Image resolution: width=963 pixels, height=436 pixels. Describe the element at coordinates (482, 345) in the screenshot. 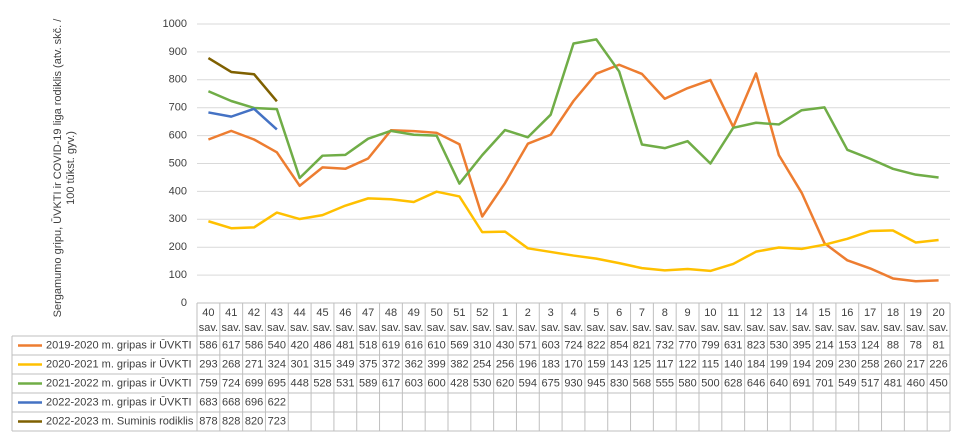

I see `table-value: 310` at that location.